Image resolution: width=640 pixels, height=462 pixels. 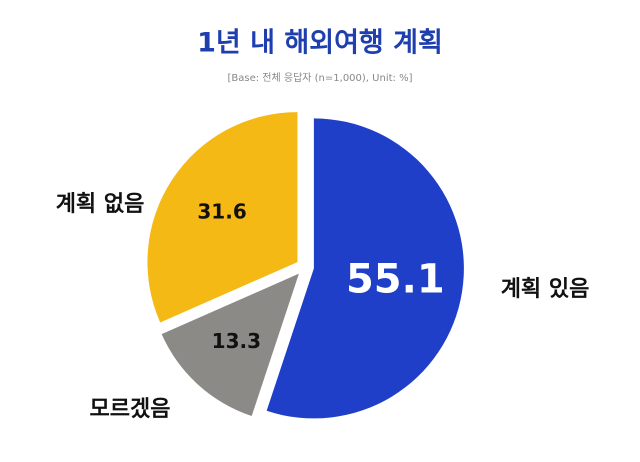 What do you see at coordinates (545, 289) in the screenshot?
I see `category-label: 계획 있음` at bounding box center [545, 289].